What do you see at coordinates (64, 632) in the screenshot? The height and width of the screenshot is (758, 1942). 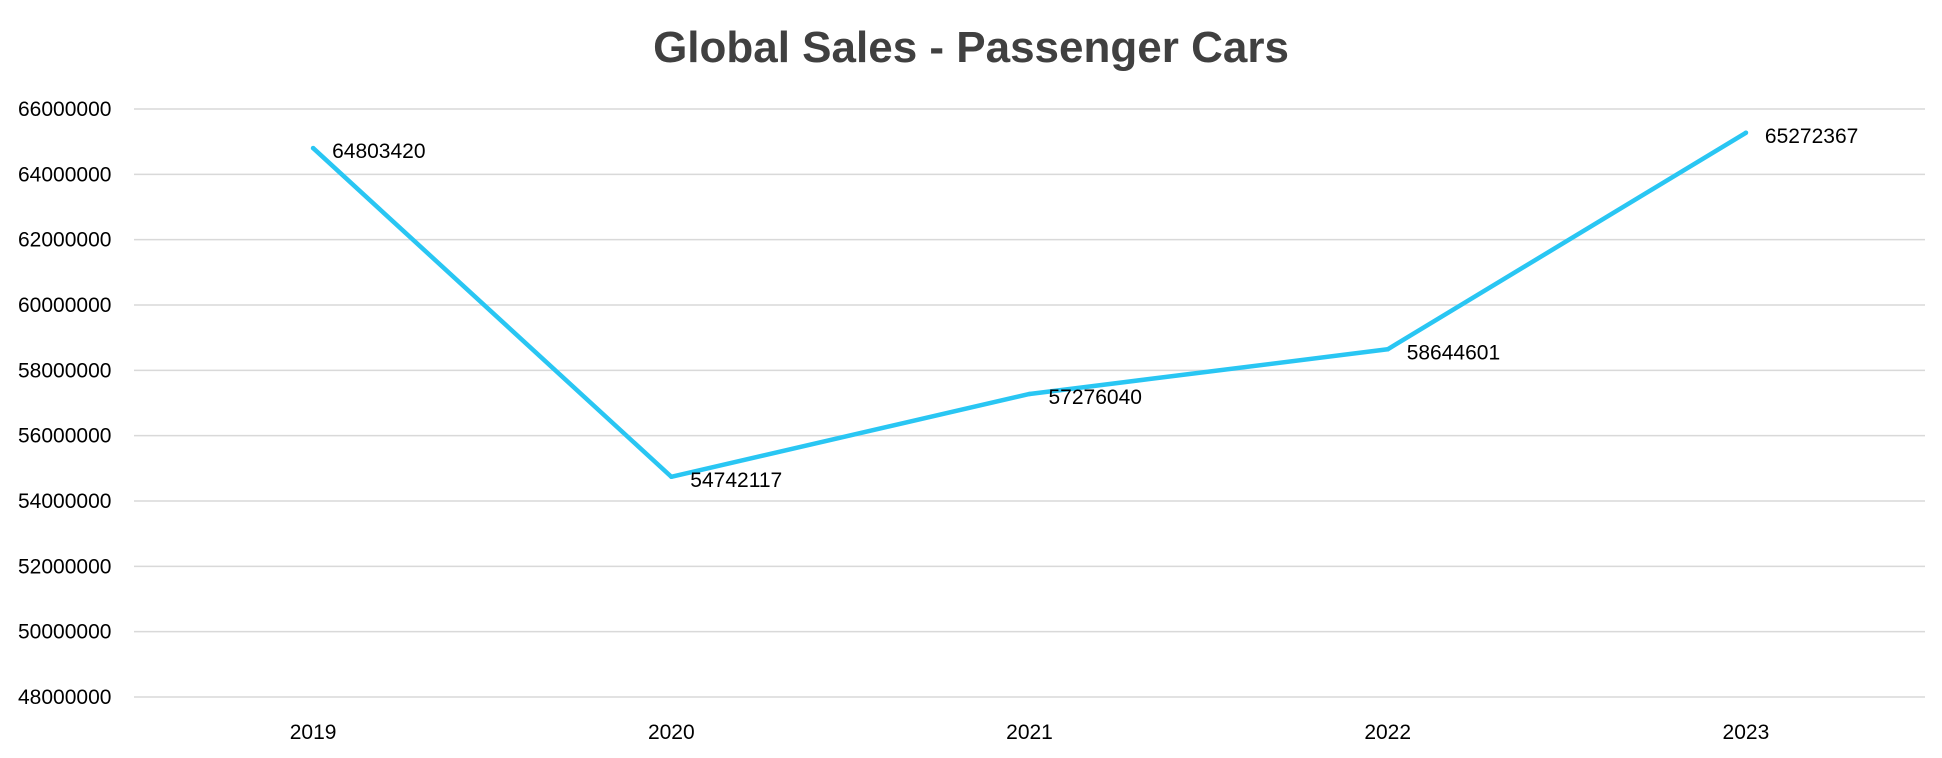 I see `y-tick-label: 50000000` at bounding box center [64, 632].